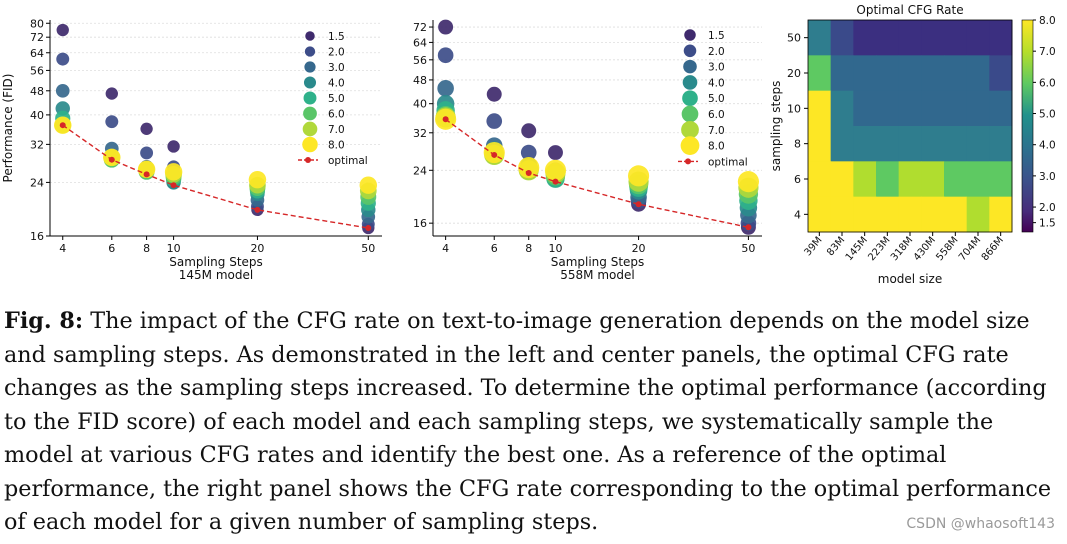 The image size is (1067, 544). Describe the element at coordinates (797, 144) in the screenshot. I see `y-tick-label: 8` at that location.